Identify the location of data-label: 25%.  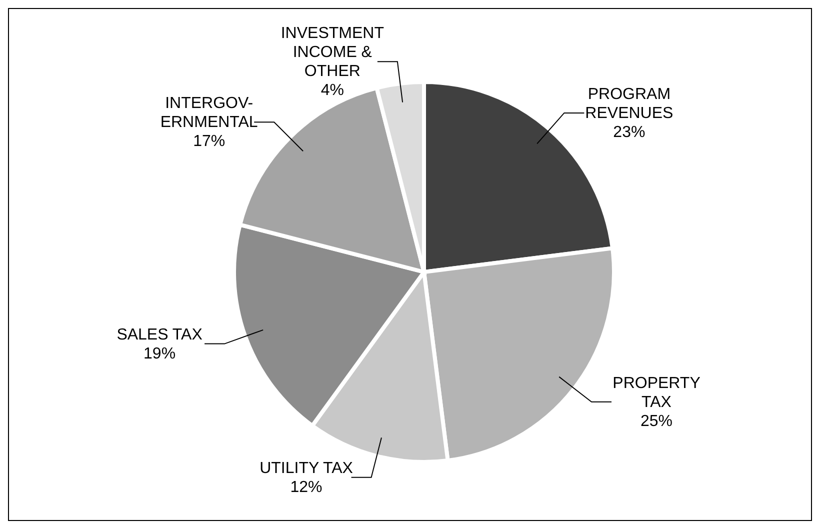
(656, 421).